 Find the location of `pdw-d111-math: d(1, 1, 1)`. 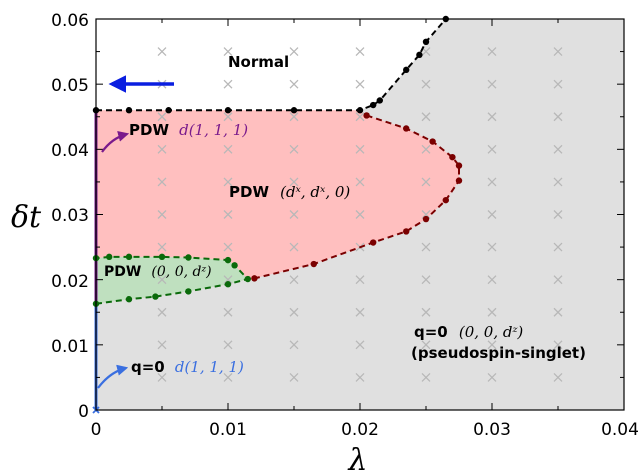

pdw-d111-math: d(1, 1, 1) is located at coordinates (213, 130).